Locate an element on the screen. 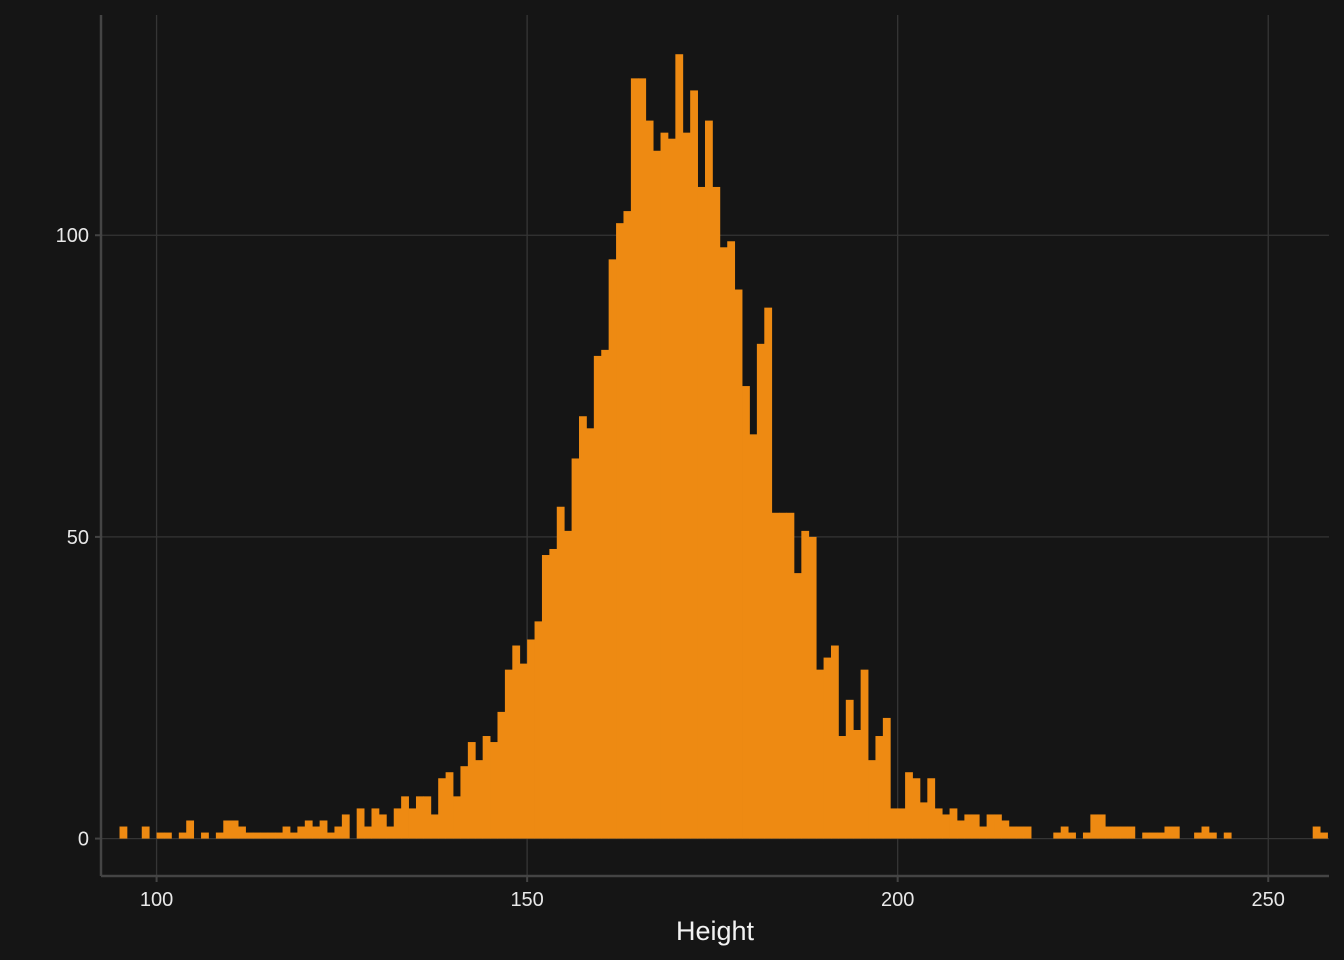  y-tick-label: 0 is located at coordinates (83, 840).